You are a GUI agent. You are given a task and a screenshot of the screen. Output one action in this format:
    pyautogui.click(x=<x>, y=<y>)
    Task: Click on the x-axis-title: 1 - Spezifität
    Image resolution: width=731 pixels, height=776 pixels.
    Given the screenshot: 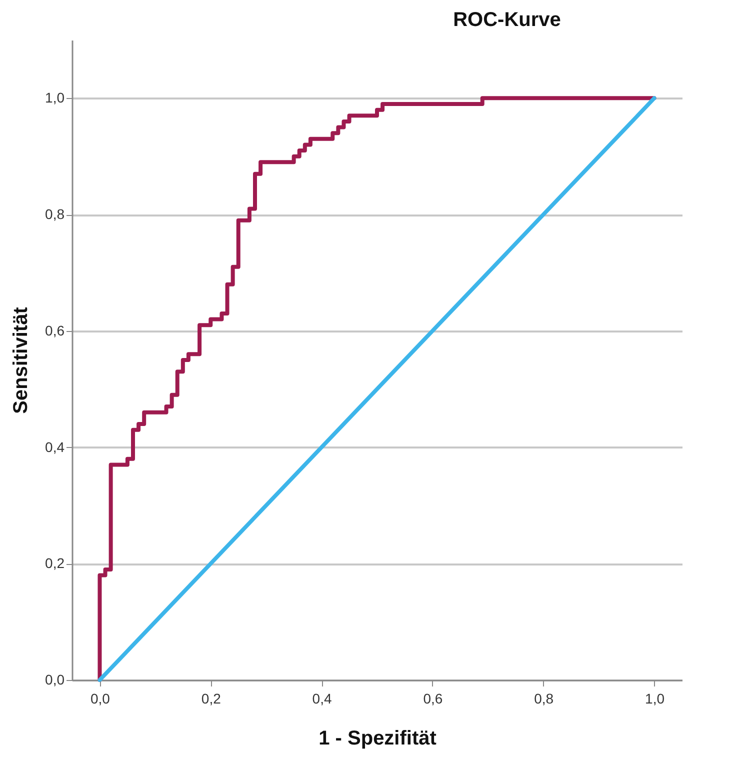 What is the action you would take?
    pyautogui.click(x=377, y=739)
    